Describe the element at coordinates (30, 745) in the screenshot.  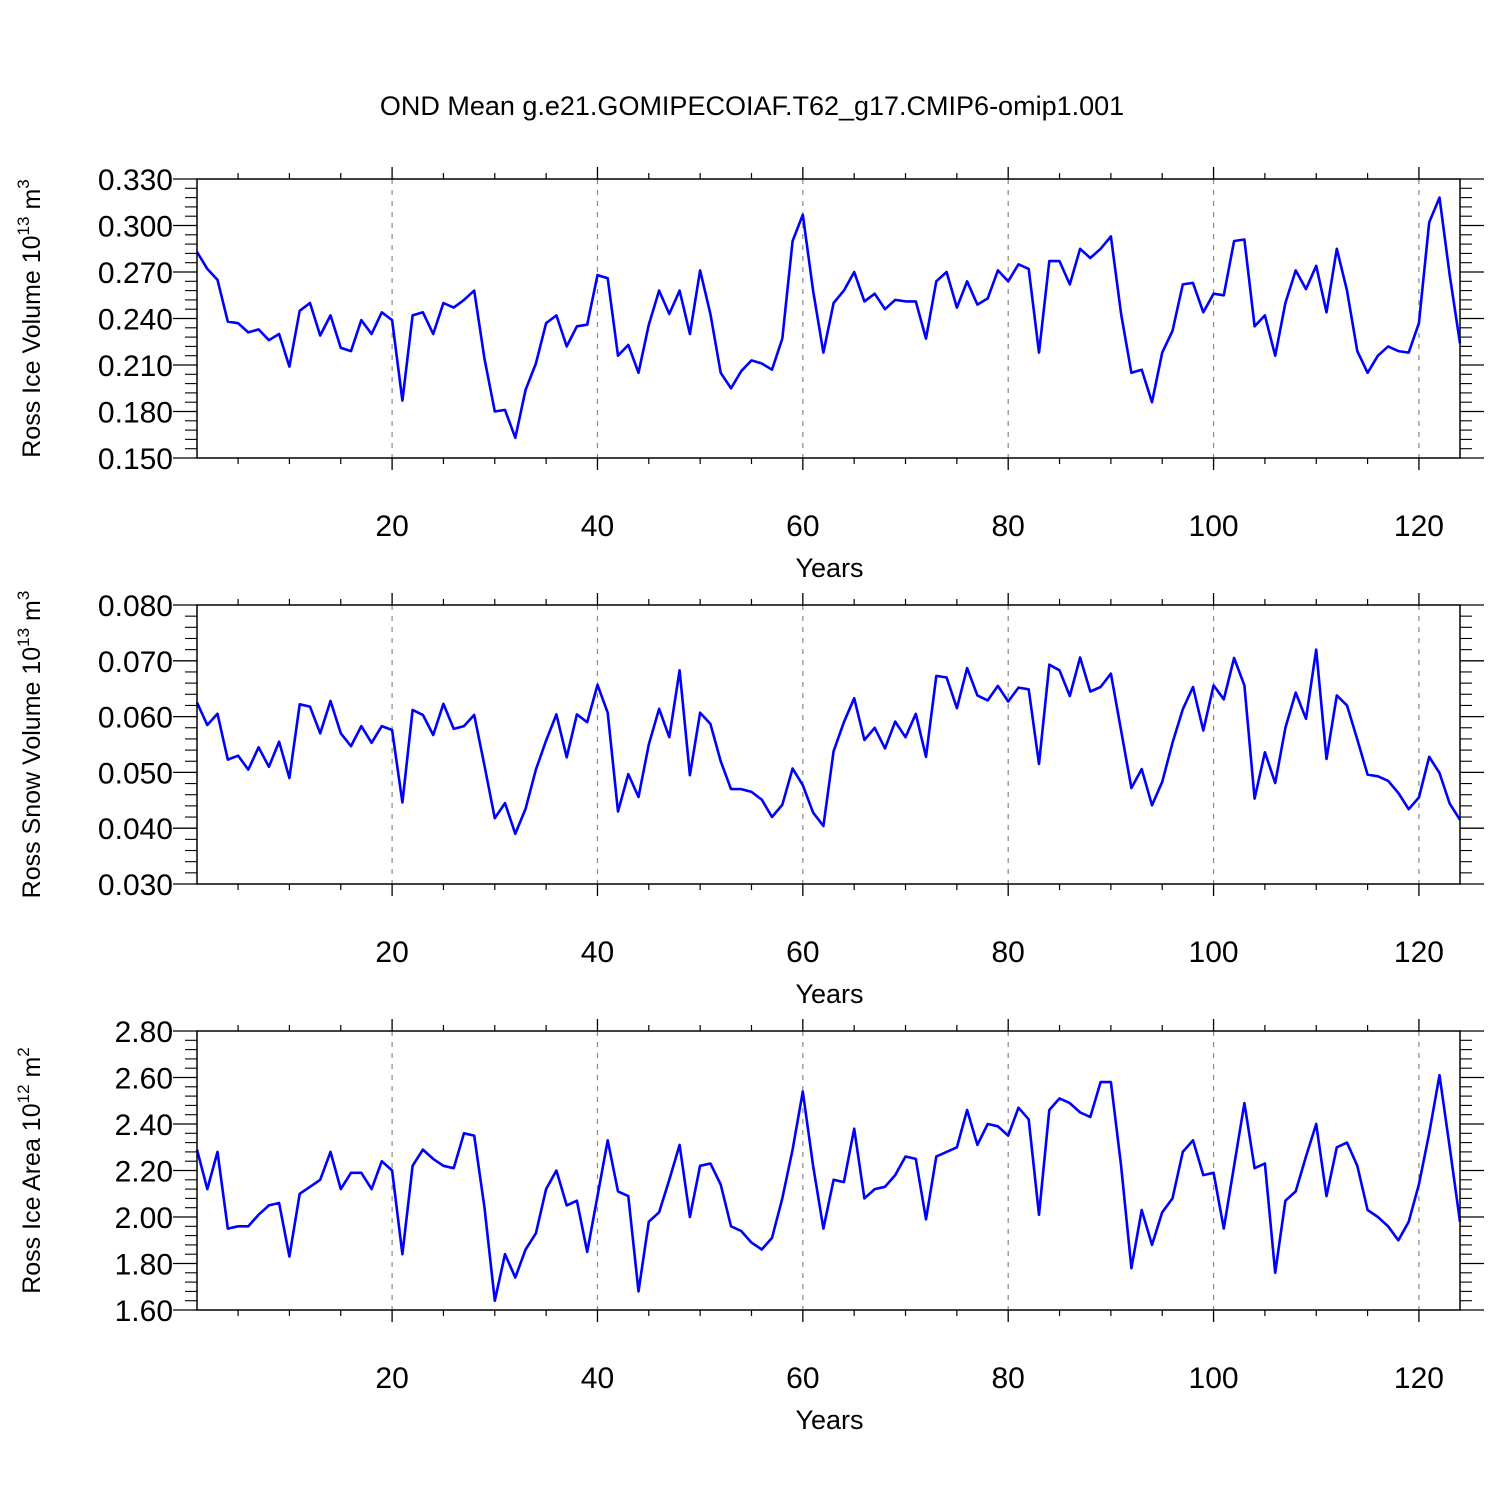
I see `y-axis-label: Ross Snow Volume 1013 m3` at that location.